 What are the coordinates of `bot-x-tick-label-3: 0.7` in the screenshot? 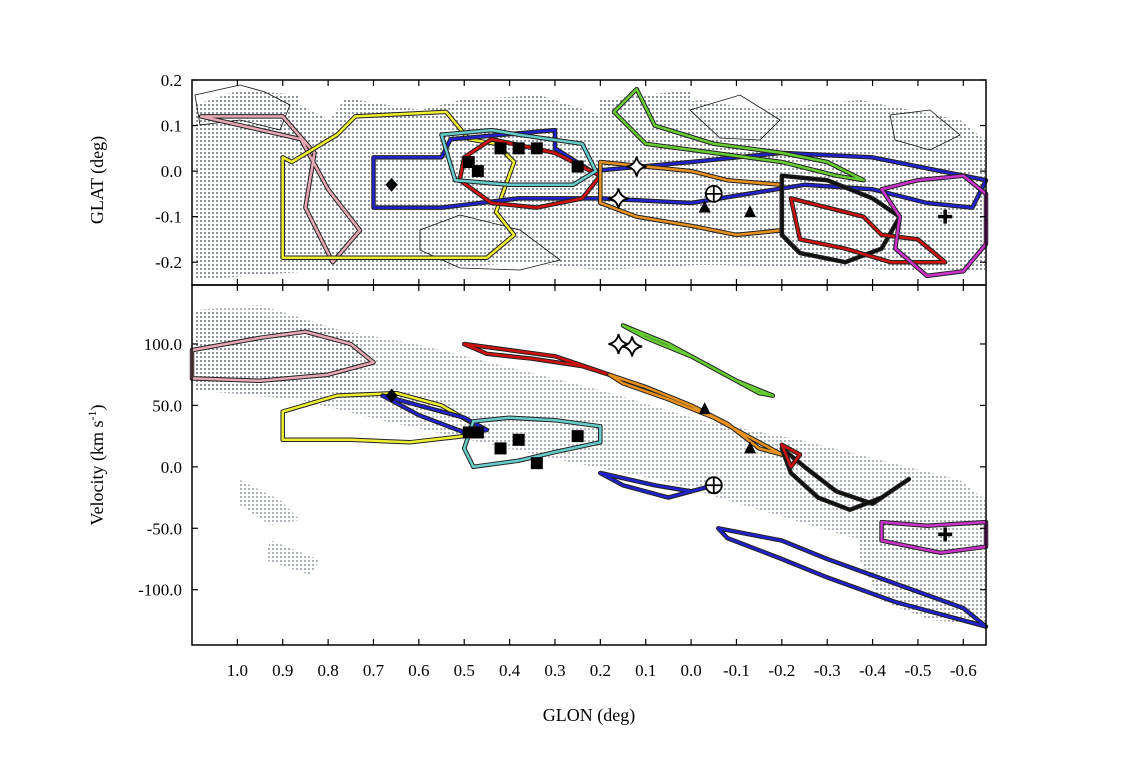 It's located at (374, 670).